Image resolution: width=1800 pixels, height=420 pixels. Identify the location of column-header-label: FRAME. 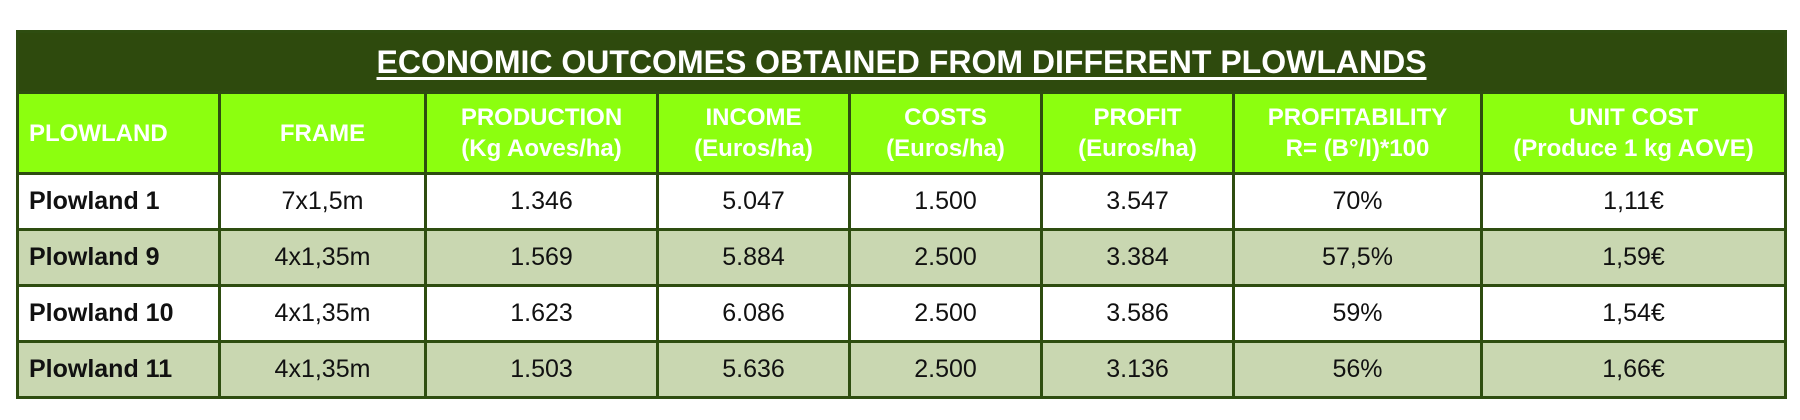
(322, 133).